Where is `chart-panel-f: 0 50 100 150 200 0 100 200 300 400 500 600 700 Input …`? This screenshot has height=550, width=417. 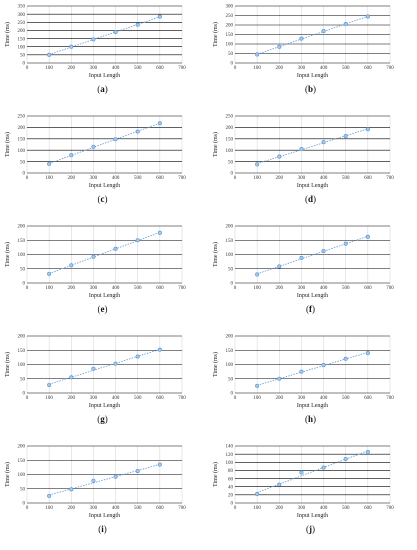 chart-panel-f: 0 50 100 150 200 0 100 200 300 400 500 600 700 Input … is located at coordinates (303, 269).